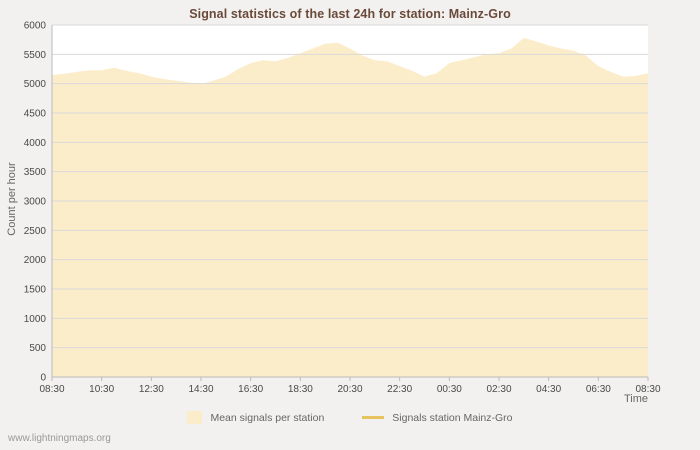 This screenshot has height=450, width=700. Describe the element at coordinates (195, 417) in the screenshot. I see `legend-swatch-mean-signals` at that location.